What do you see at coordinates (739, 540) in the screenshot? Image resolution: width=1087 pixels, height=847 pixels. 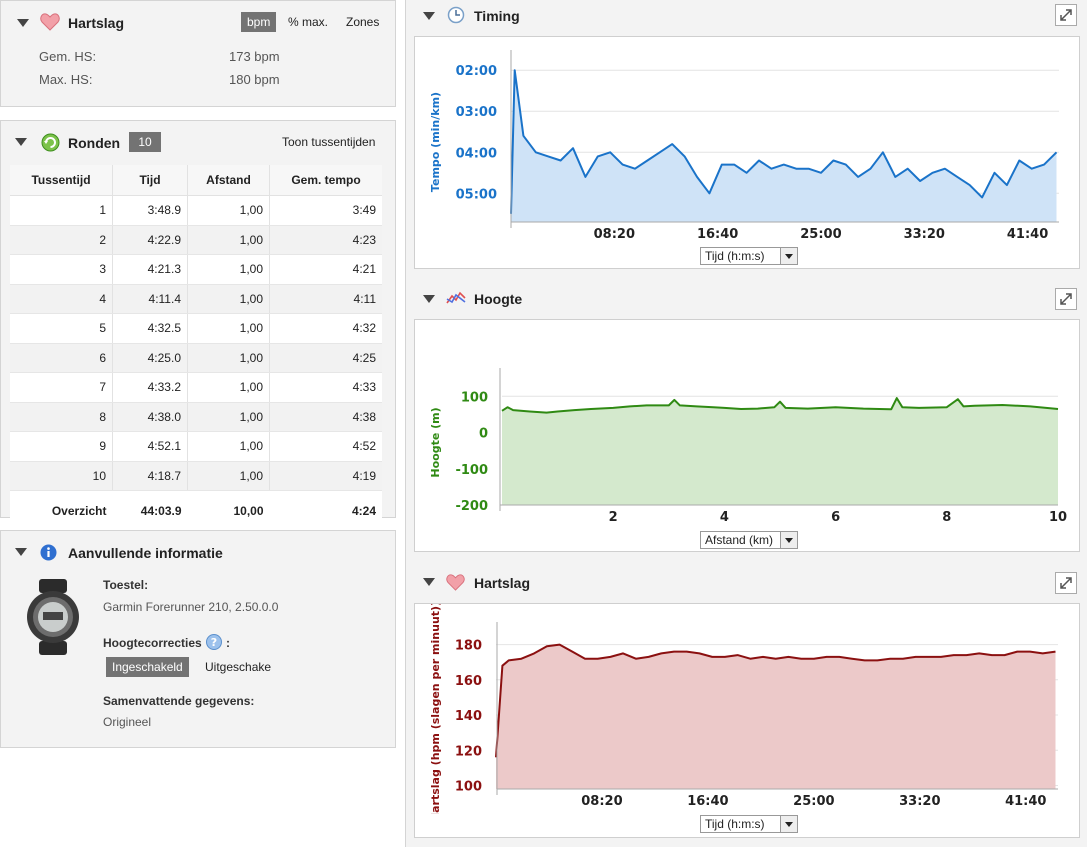 I see `select-value: Afstand (km)` at bounding box center [739, 540].